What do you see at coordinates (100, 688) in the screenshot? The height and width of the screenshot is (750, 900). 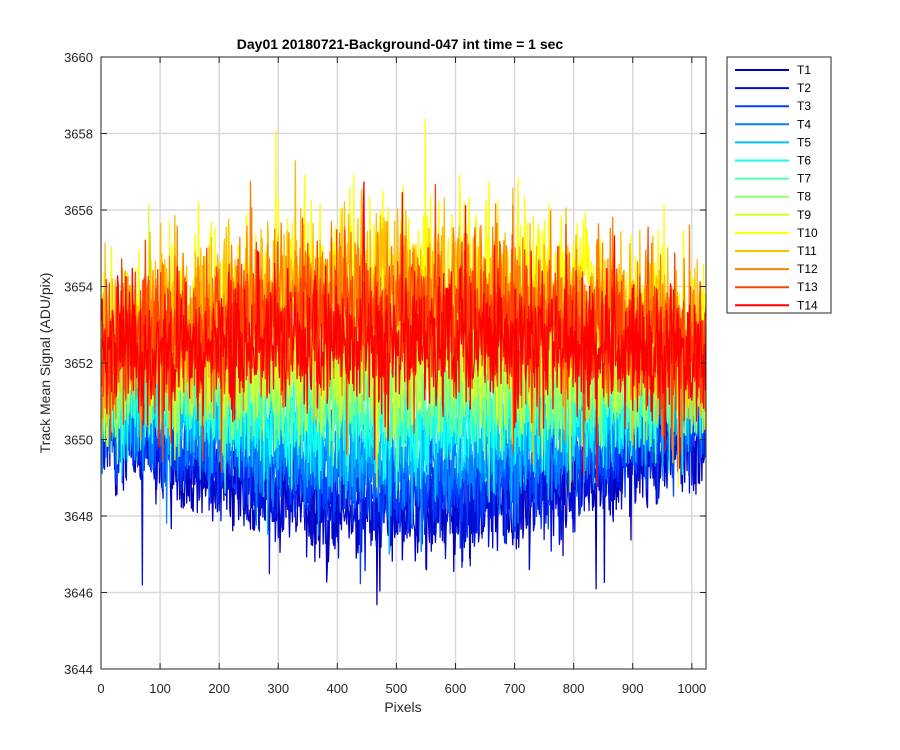 I see `x-tick-label: 0` at bounding box center [100, 688].